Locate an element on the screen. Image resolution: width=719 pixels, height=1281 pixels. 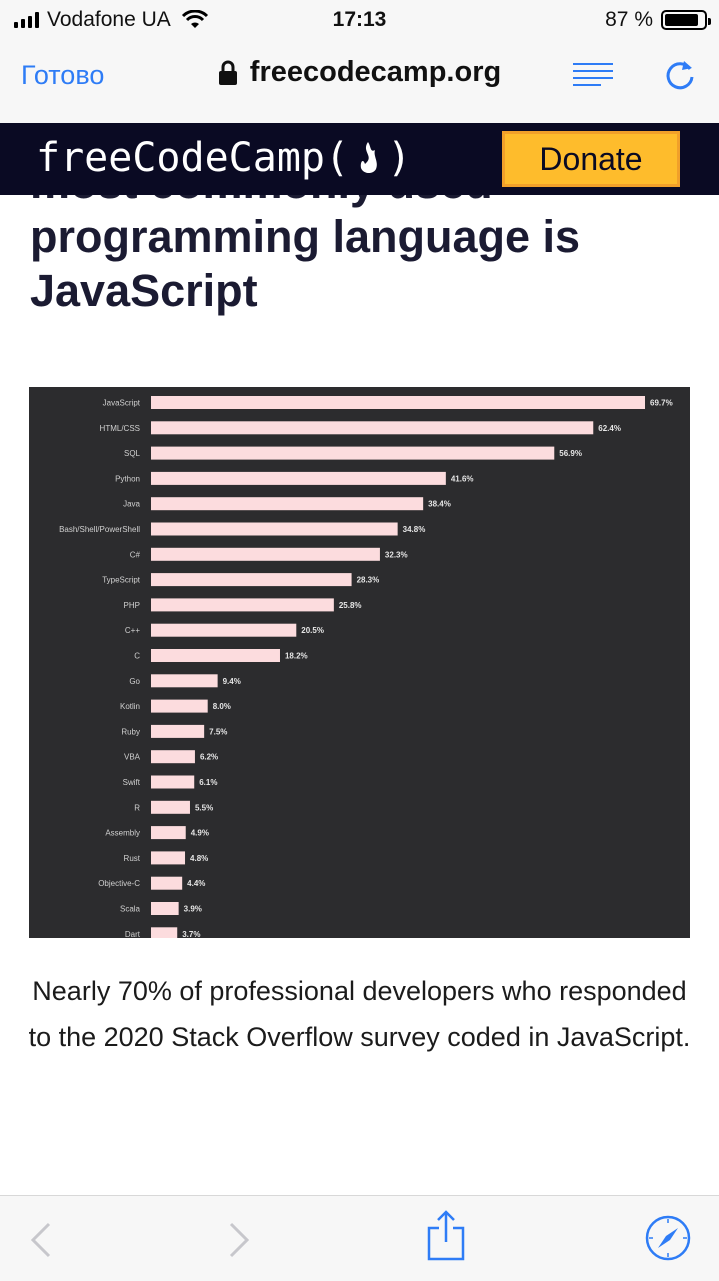
category-label: VBA is located at coordinates (132, 757).